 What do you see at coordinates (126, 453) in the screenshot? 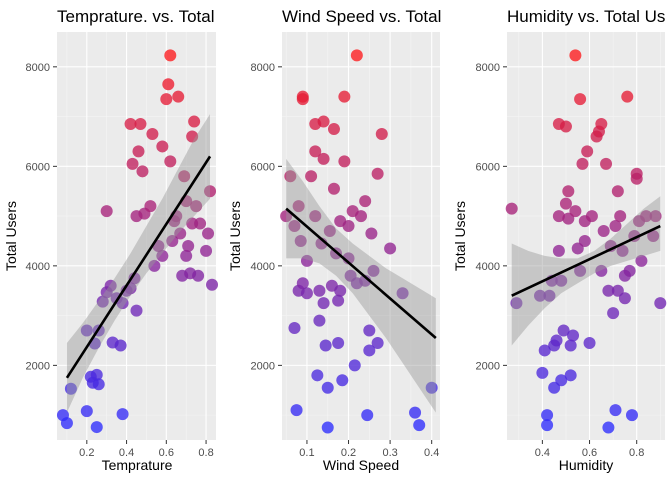
I see `x-tick-label: 0.4` at bounding box center [126, 453].